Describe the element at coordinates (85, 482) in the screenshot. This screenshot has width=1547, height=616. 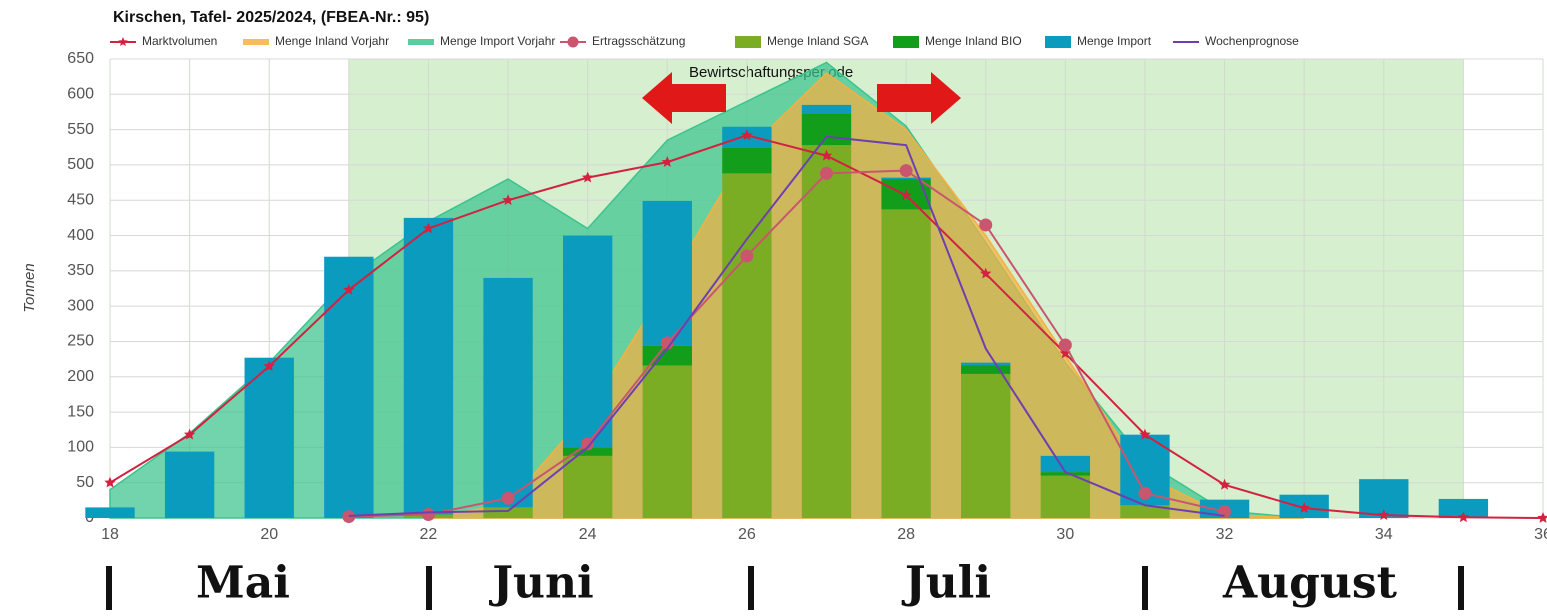
I see `y-tick-label: 50` at that location.